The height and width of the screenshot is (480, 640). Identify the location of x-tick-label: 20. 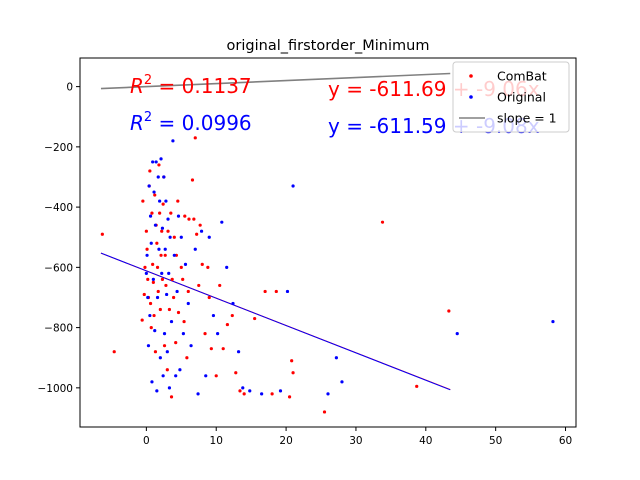
(285, 441).